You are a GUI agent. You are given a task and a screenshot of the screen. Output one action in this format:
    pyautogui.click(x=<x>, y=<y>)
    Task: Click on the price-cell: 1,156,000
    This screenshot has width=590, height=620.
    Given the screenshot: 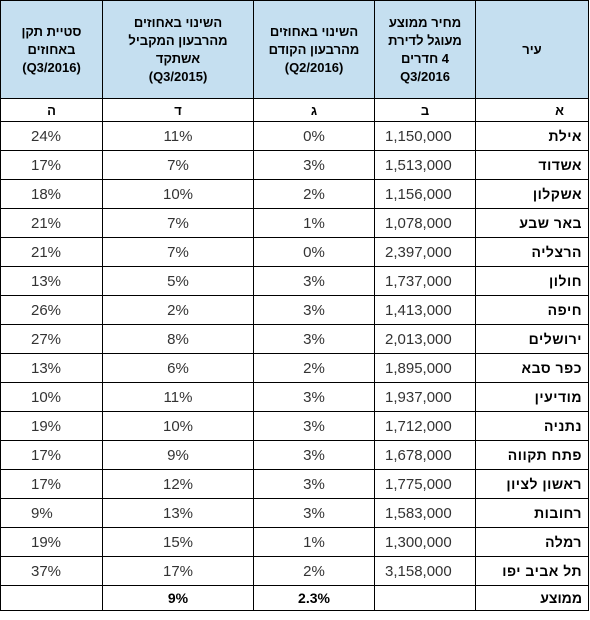 What is the action you would take?
    pyautogui.click(x=425, y=194)
    